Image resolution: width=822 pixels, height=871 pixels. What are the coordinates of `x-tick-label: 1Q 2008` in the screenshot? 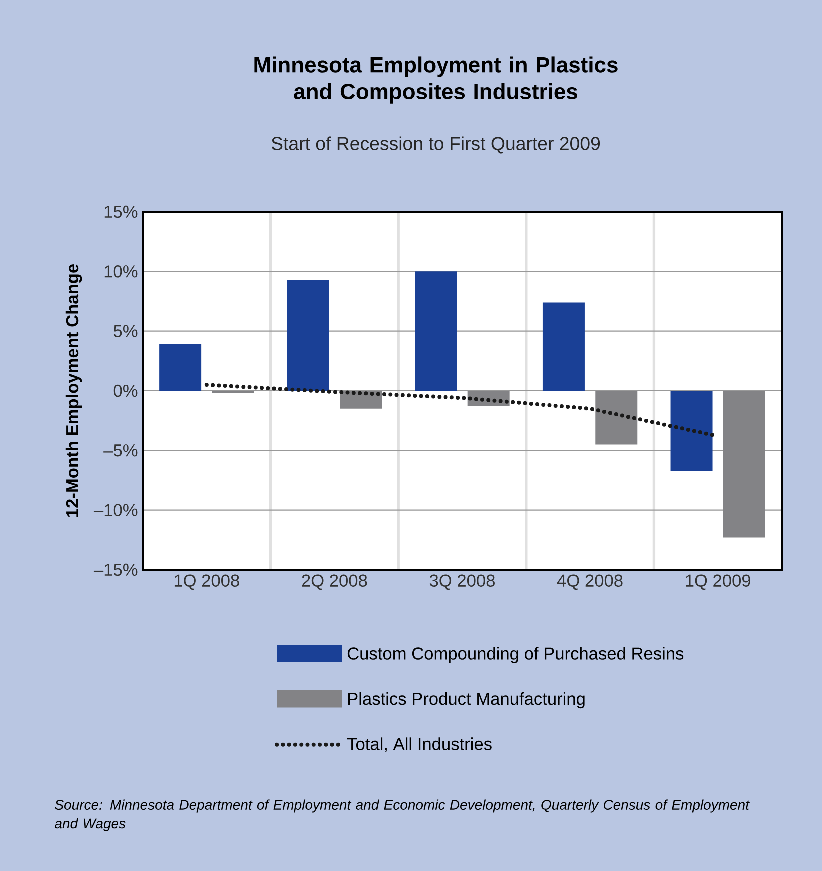 It's located at (207, 582).